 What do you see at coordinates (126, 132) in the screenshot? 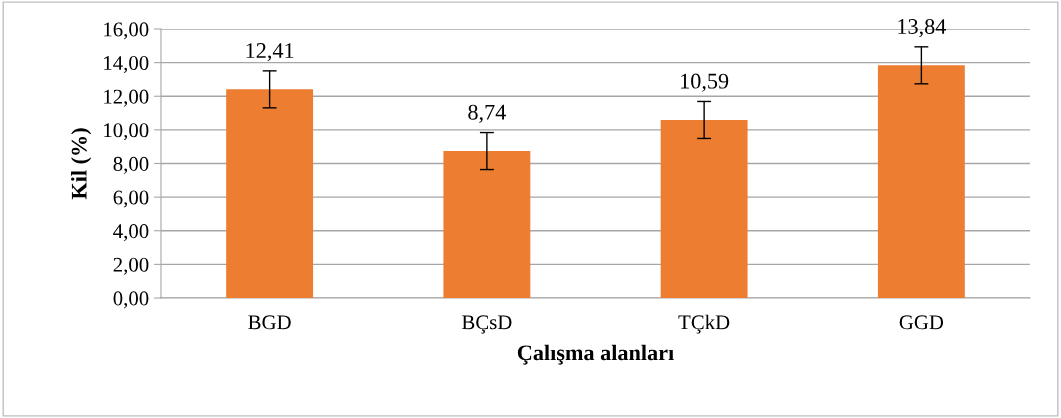
I see `y-tick-label: 10,00` at bounding box center [126, 132].